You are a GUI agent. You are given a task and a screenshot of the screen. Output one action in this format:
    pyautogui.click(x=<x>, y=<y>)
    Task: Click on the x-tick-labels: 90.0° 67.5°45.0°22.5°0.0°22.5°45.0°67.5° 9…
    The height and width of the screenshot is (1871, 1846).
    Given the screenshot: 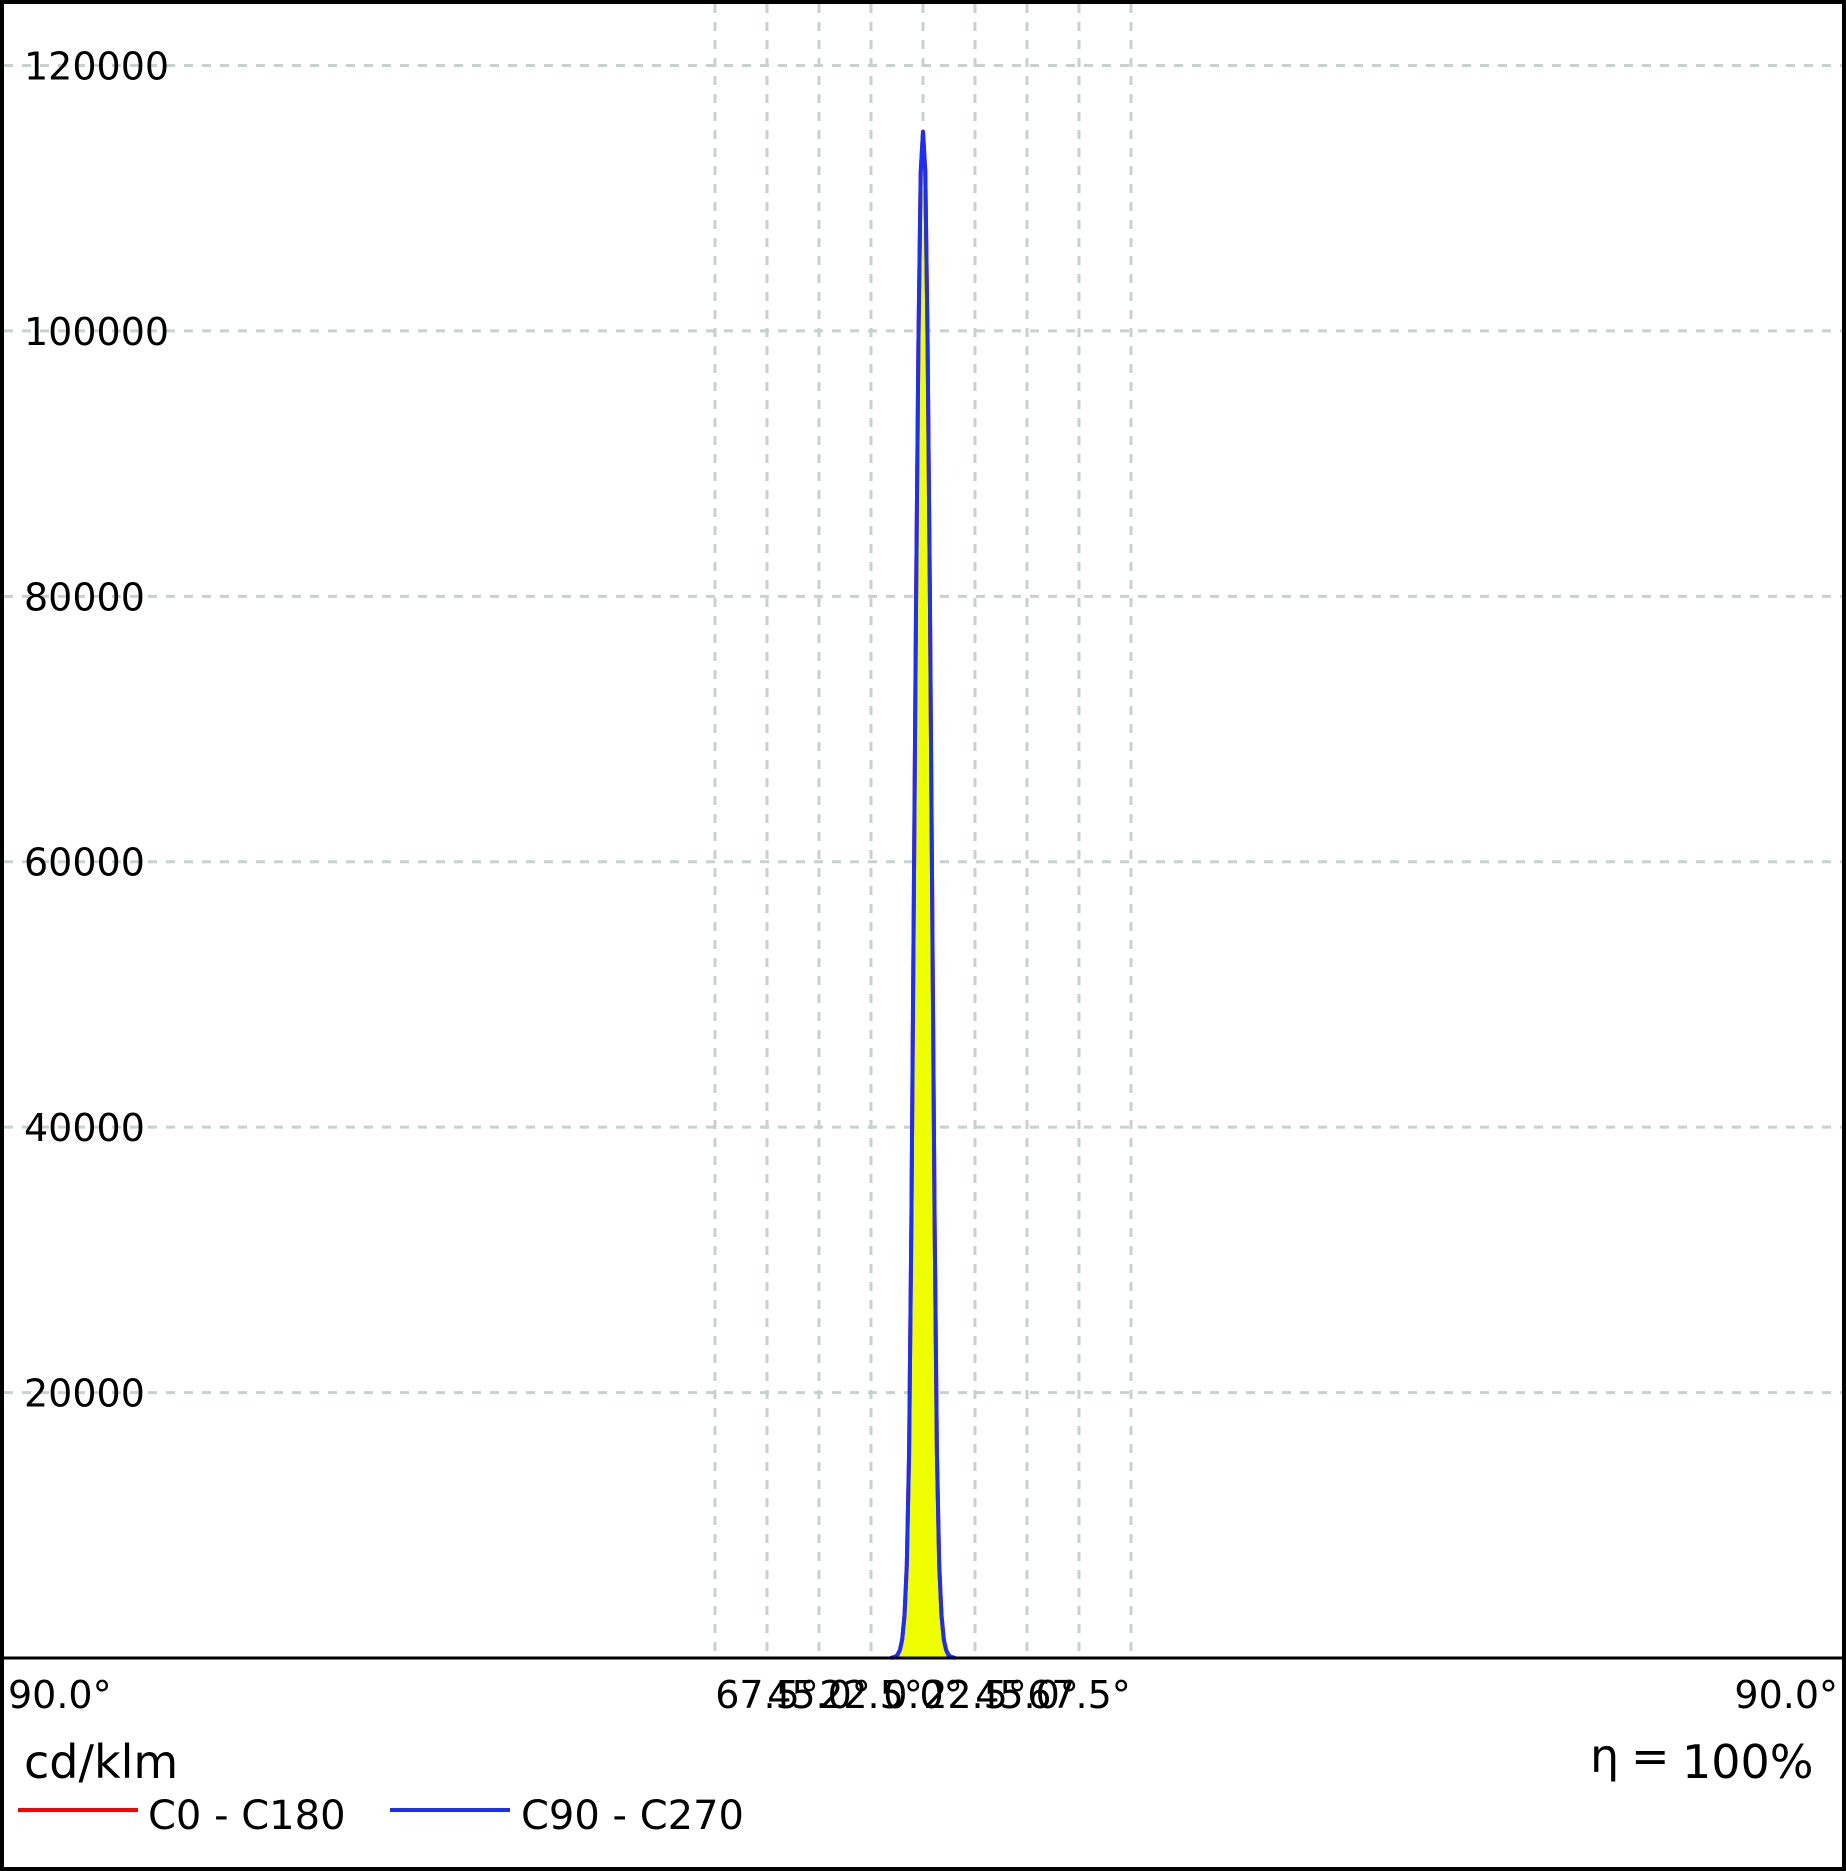 What is the action you would take?
    pyautogui.click(x=923, y=1695)
    